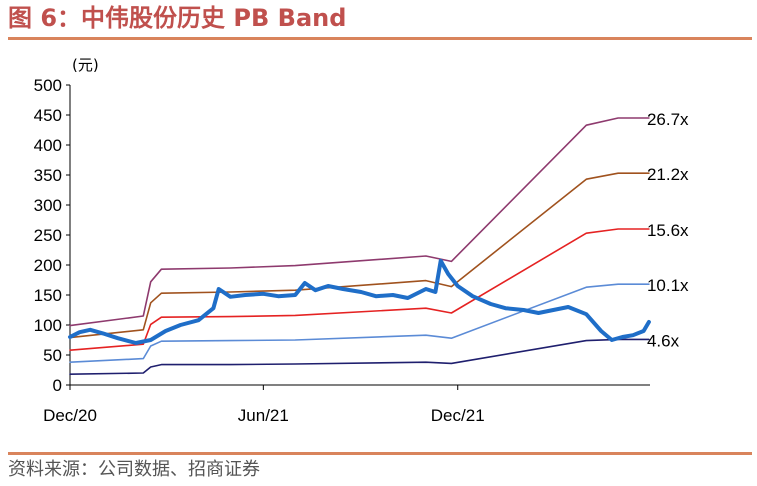 This screenshot has width=757, height=486. Describe the element at coordinates (134, 469) in the screenshot. I see `source-note: 资料来源：公司数据、招商证券` at that location.